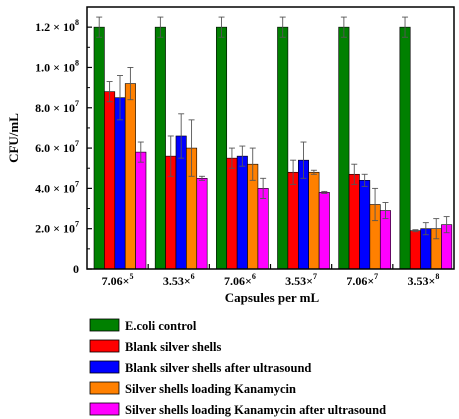 Image resolution: width=459 pixels, height=419 pixels. What do you see at coordinates (270, 276) in the screenshot?
I see `x-axis: 7.06×5 3.53×6 7.06×6 3.53×7 7.06×7 3.53×8` at bounding box center [270, 276].